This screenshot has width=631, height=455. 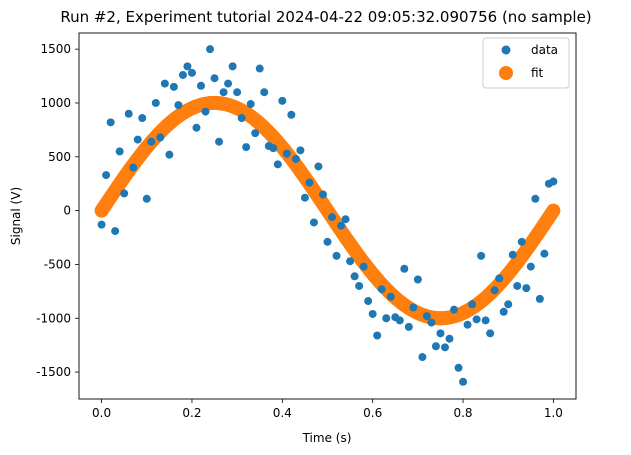 I want to click on y-tick-label: 0, so click(x=67, y=211).